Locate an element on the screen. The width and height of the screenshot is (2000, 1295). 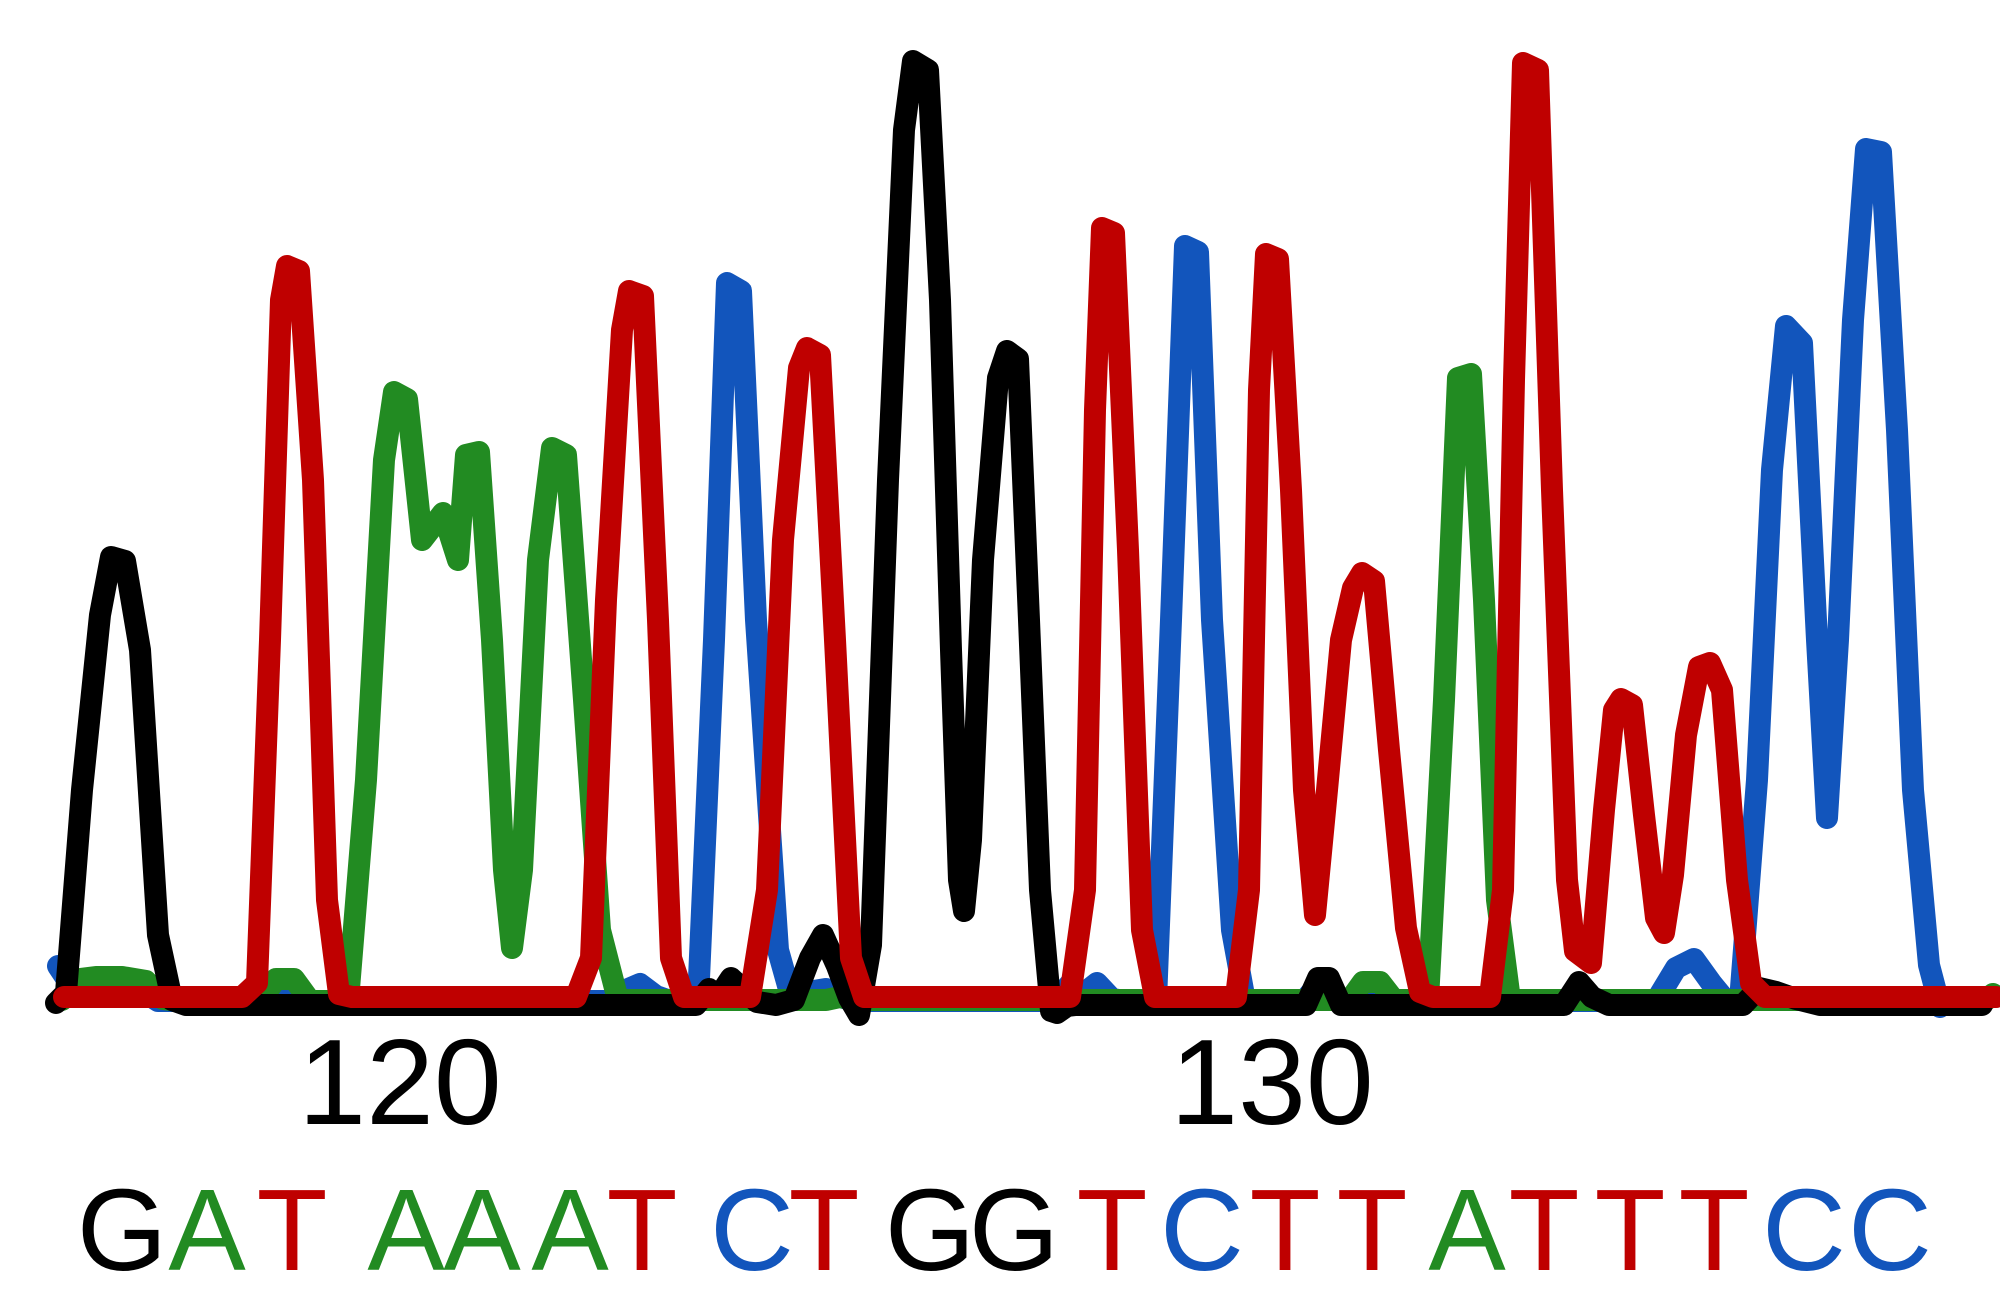
base-call-19-T: T is located at coordinates (1714, 1230).